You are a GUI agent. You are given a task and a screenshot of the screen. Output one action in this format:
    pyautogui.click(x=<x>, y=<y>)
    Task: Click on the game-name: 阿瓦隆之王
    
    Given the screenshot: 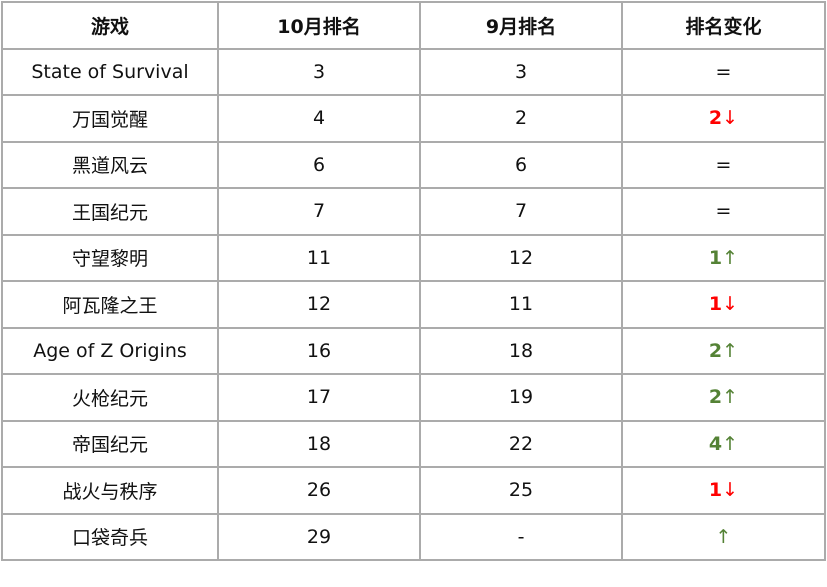 What is the action you would take?
    pyautogui.click(x=110, y=304)
    